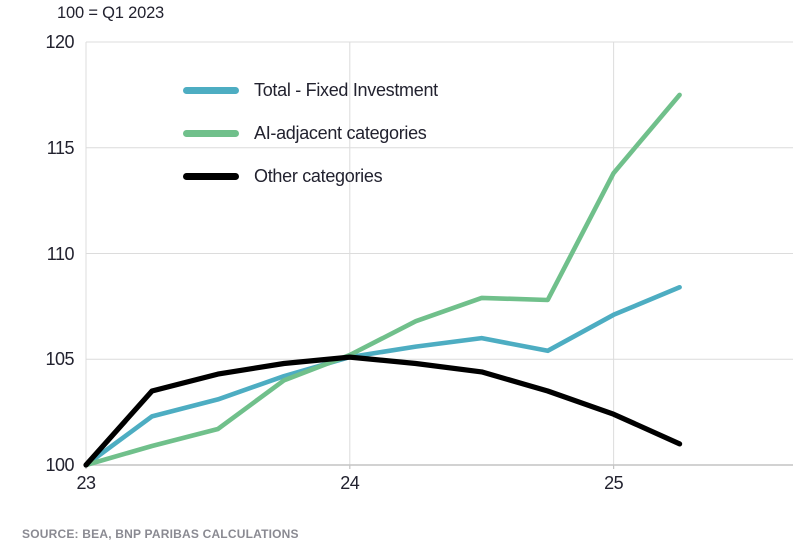 The width and height of the screenshot is (800, 556). Describe the element at coordinates (59, 42) in the screenshot. I see `y-tick-label-120: 120` at that location.